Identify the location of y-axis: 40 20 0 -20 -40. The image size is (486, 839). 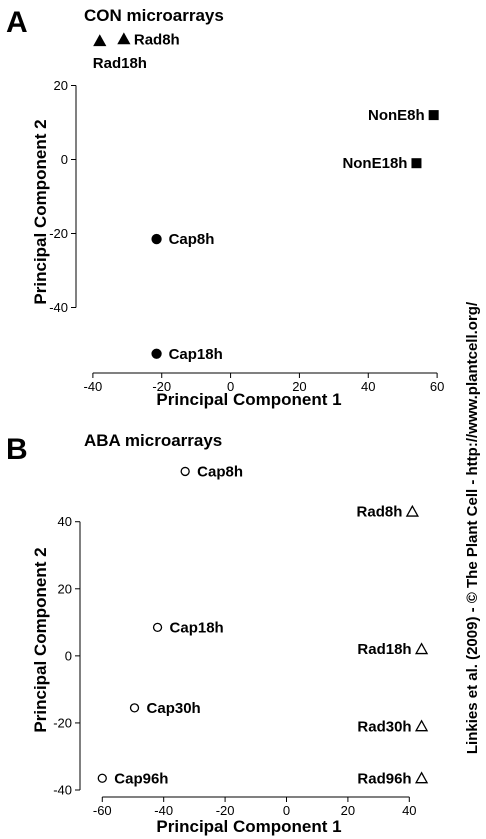
(67, 656).